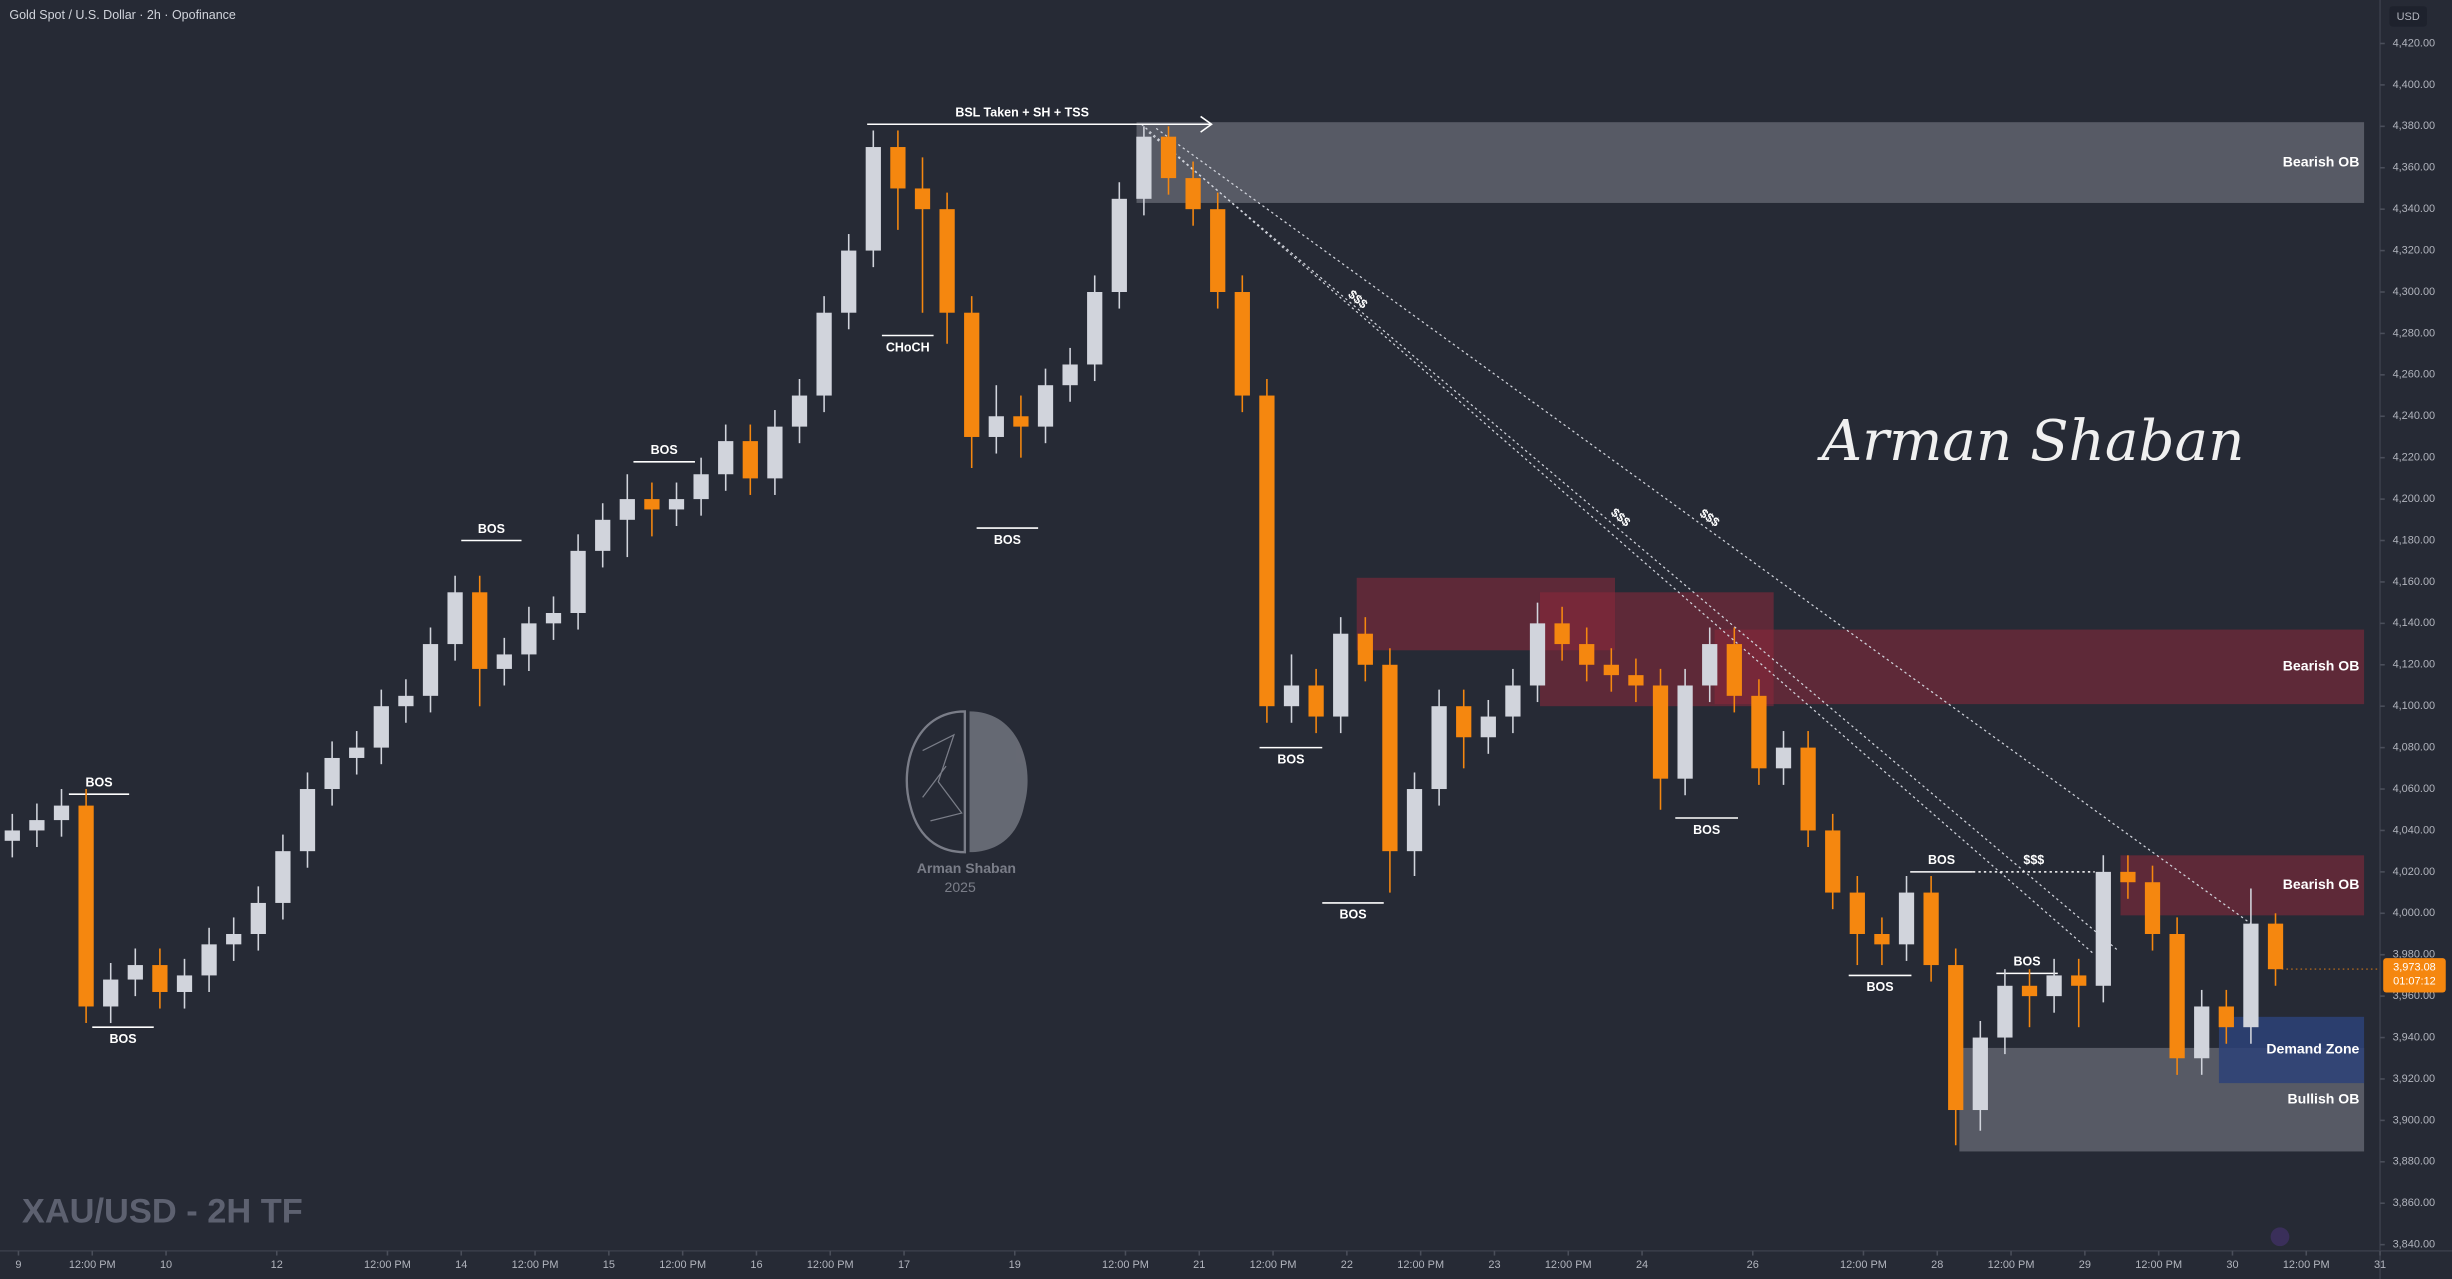 This screenshot has width=2452, height=1279. I want to click on currency-box, so click(2408, 16).